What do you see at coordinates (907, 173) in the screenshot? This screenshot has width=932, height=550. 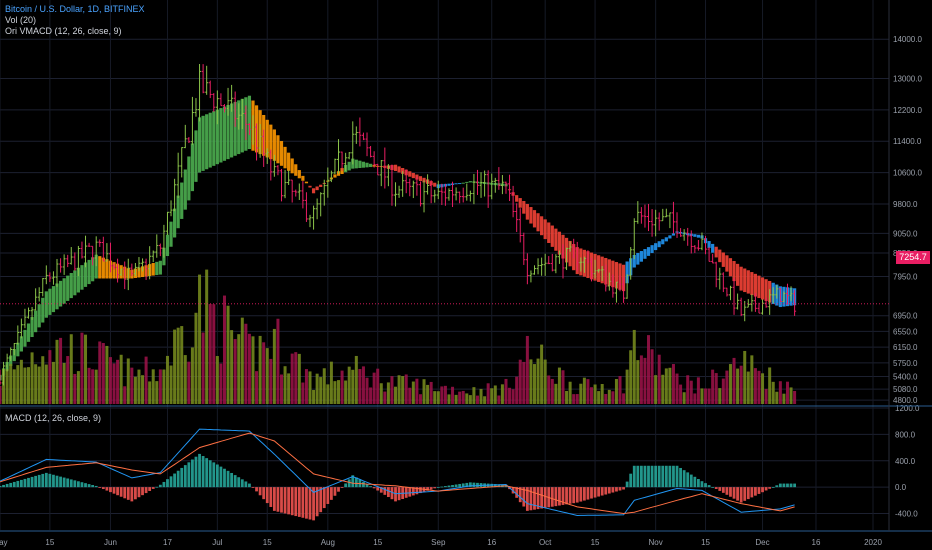 I see `price-tick-label: 10600.0` at bounding box center [907, 173].